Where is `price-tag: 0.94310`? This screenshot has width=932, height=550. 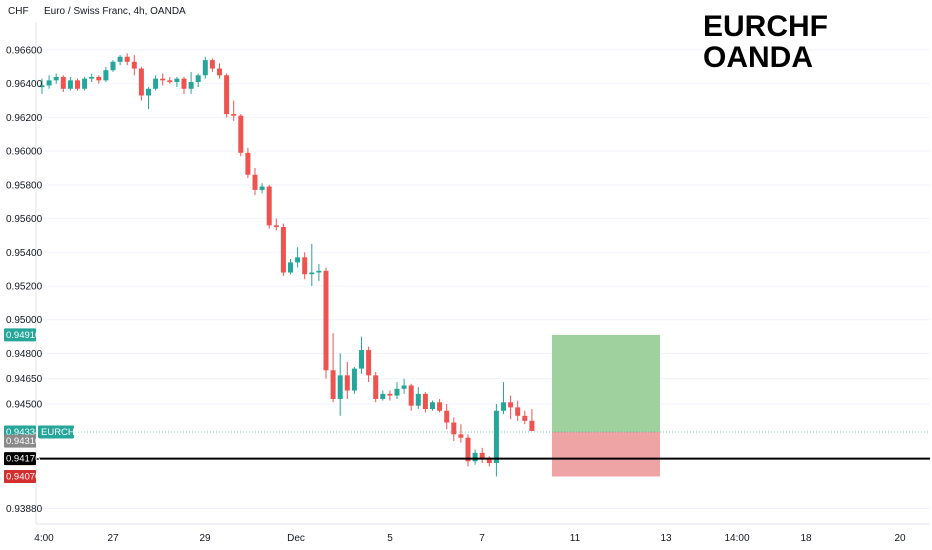
price-tag: 0.94310 is located at coordinates (22, 441).